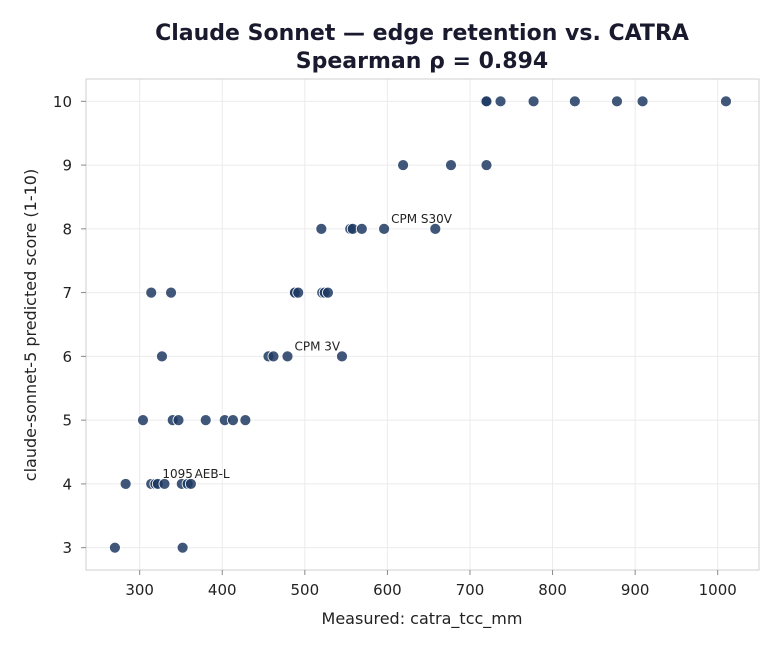 This screenshot has width=780, height=650. Describe the element at coordinates (139, 590) in the screenshot. I see `x-tick-label: 300` at that location.